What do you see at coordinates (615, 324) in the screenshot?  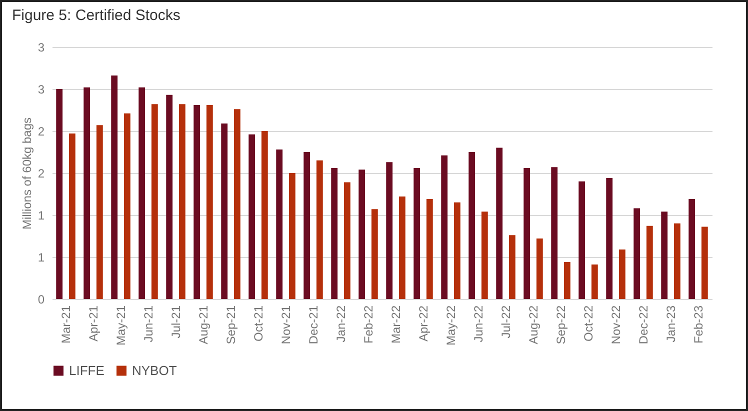 I see `x-tick-label: Nov-22` at bounding box center [615, 324].